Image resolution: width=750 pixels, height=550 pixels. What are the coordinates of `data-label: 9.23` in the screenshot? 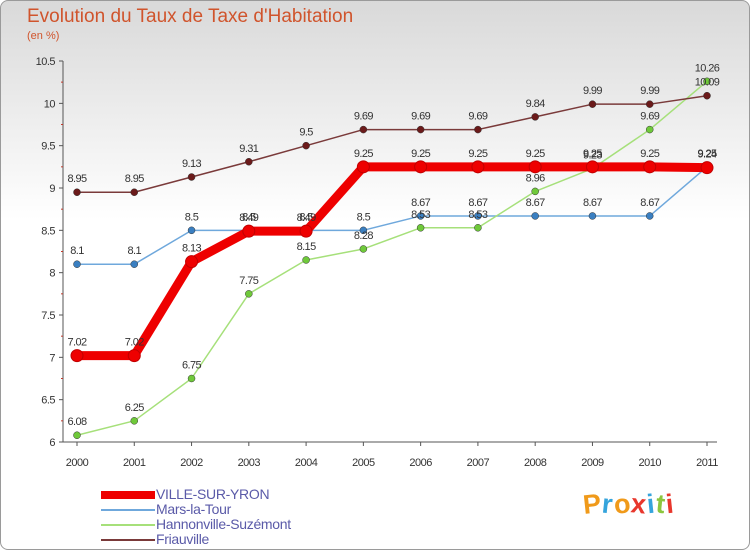 It's located at (592, 156).